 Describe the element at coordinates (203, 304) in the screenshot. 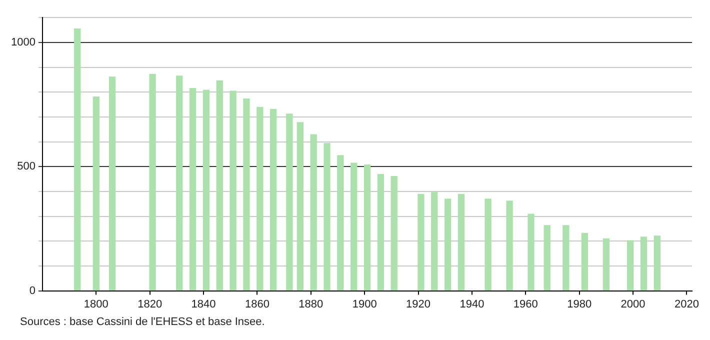

I see `x-tick-label: 1840` at that location.